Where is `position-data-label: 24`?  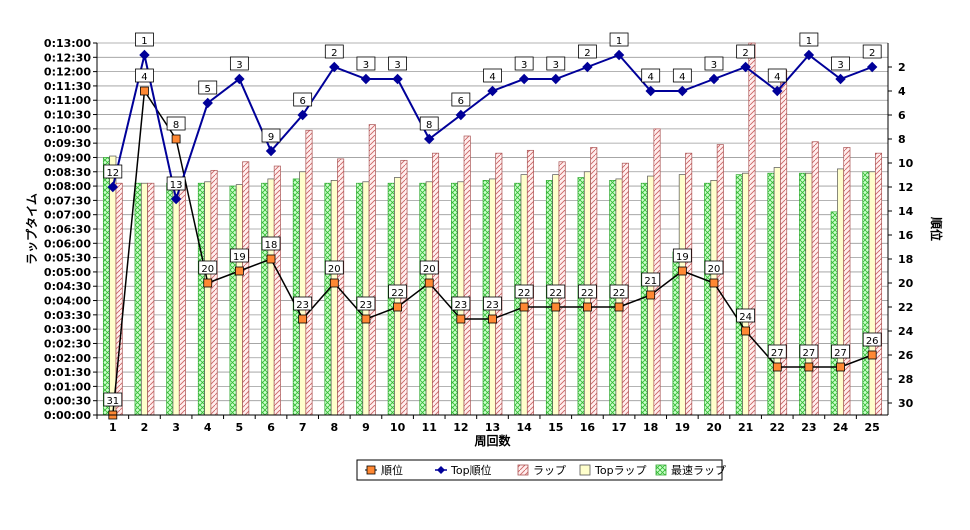
position-data-label: 24 is located at coordinates (745, 317).